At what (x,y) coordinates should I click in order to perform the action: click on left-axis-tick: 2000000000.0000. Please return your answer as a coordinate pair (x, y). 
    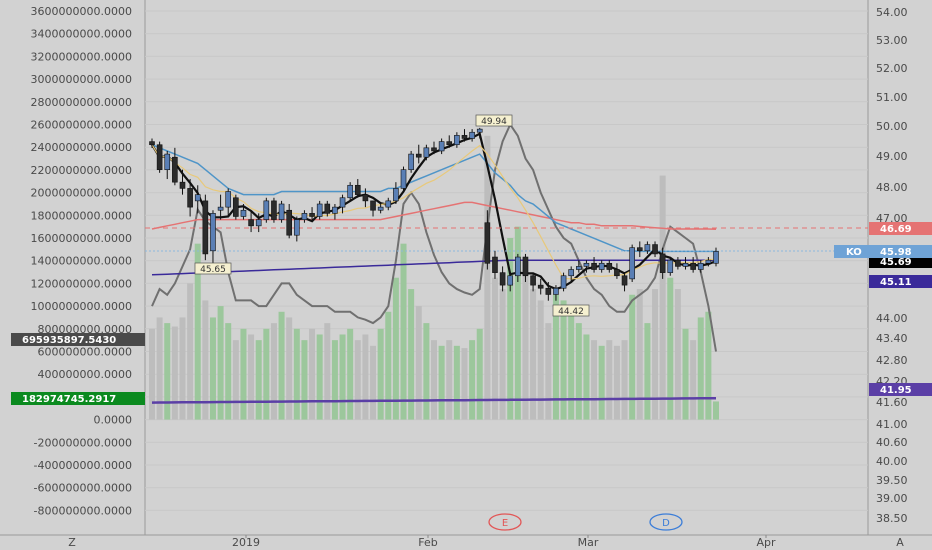
    Looking at the image, I should click on (81, 193).